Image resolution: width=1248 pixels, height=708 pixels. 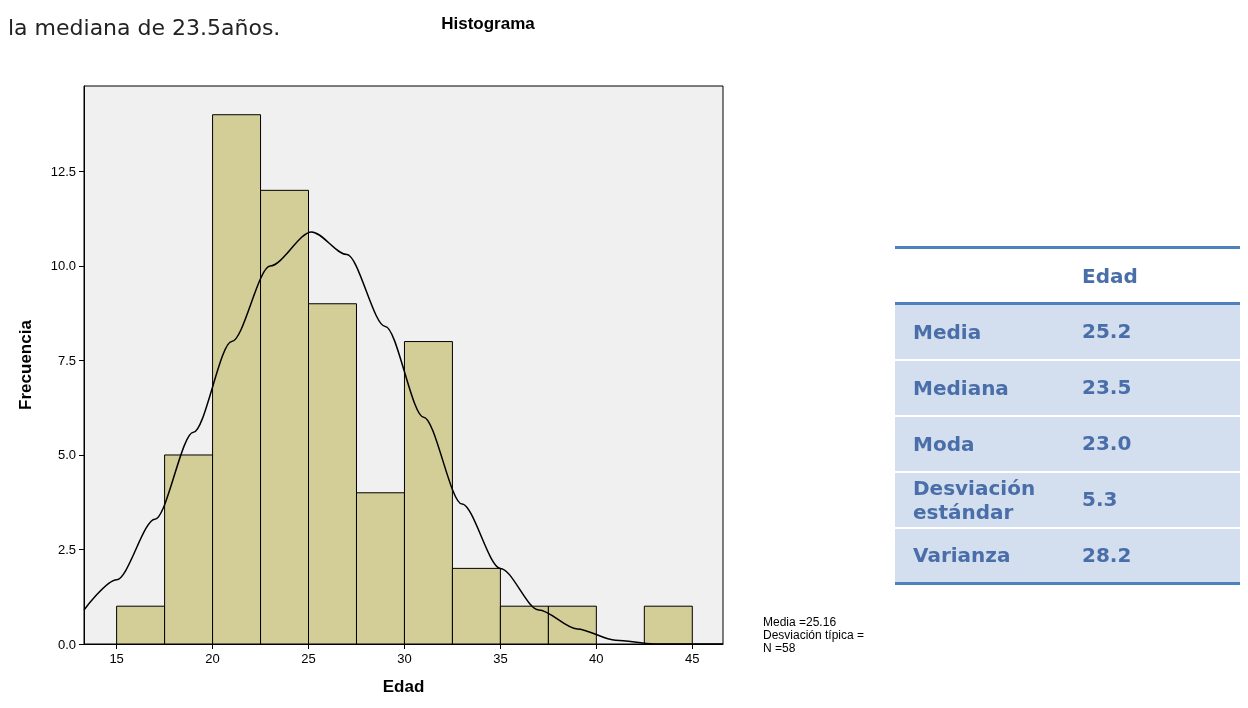 What do you see at coordinates (1107, 554) in the screenshot?
I see `text: 28.2` at bounding box center [1107, 554].